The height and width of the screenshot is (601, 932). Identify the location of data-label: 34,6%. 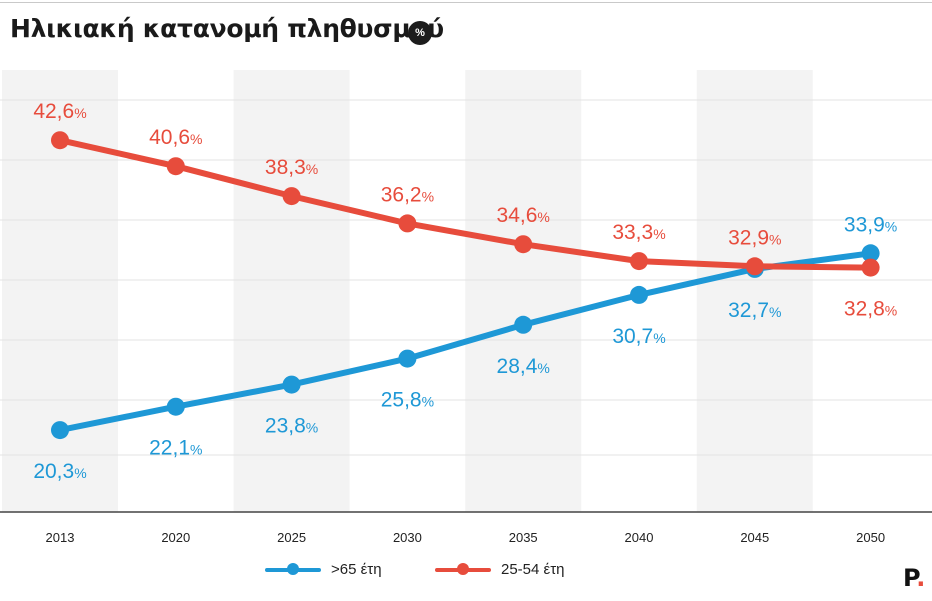
(523, 215).